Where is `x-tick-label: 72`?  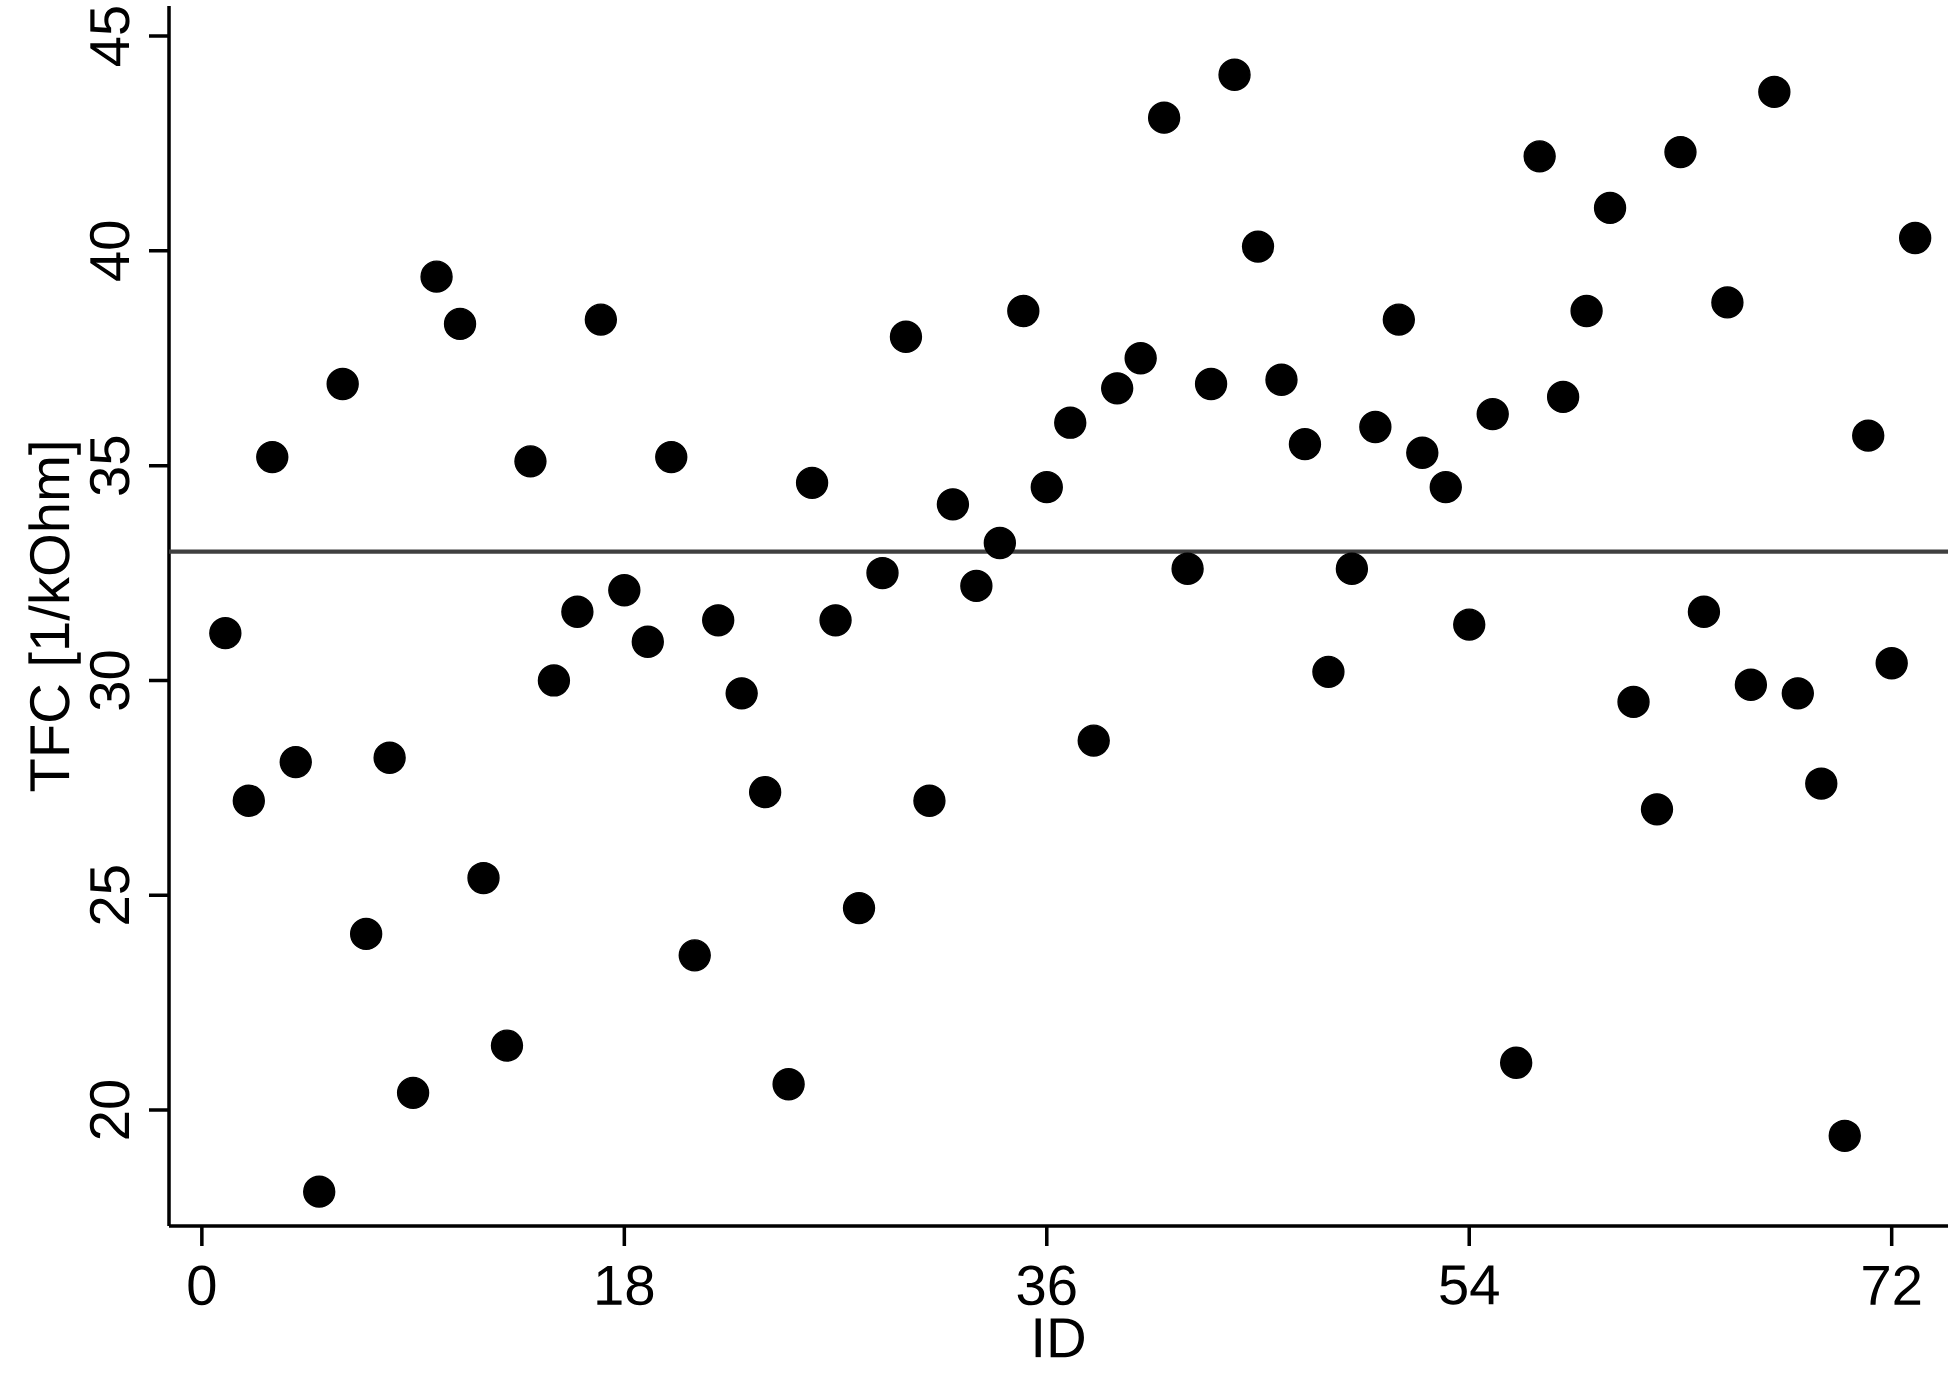 x-tick-label: 72 is located at coordinates (1892, 1285).